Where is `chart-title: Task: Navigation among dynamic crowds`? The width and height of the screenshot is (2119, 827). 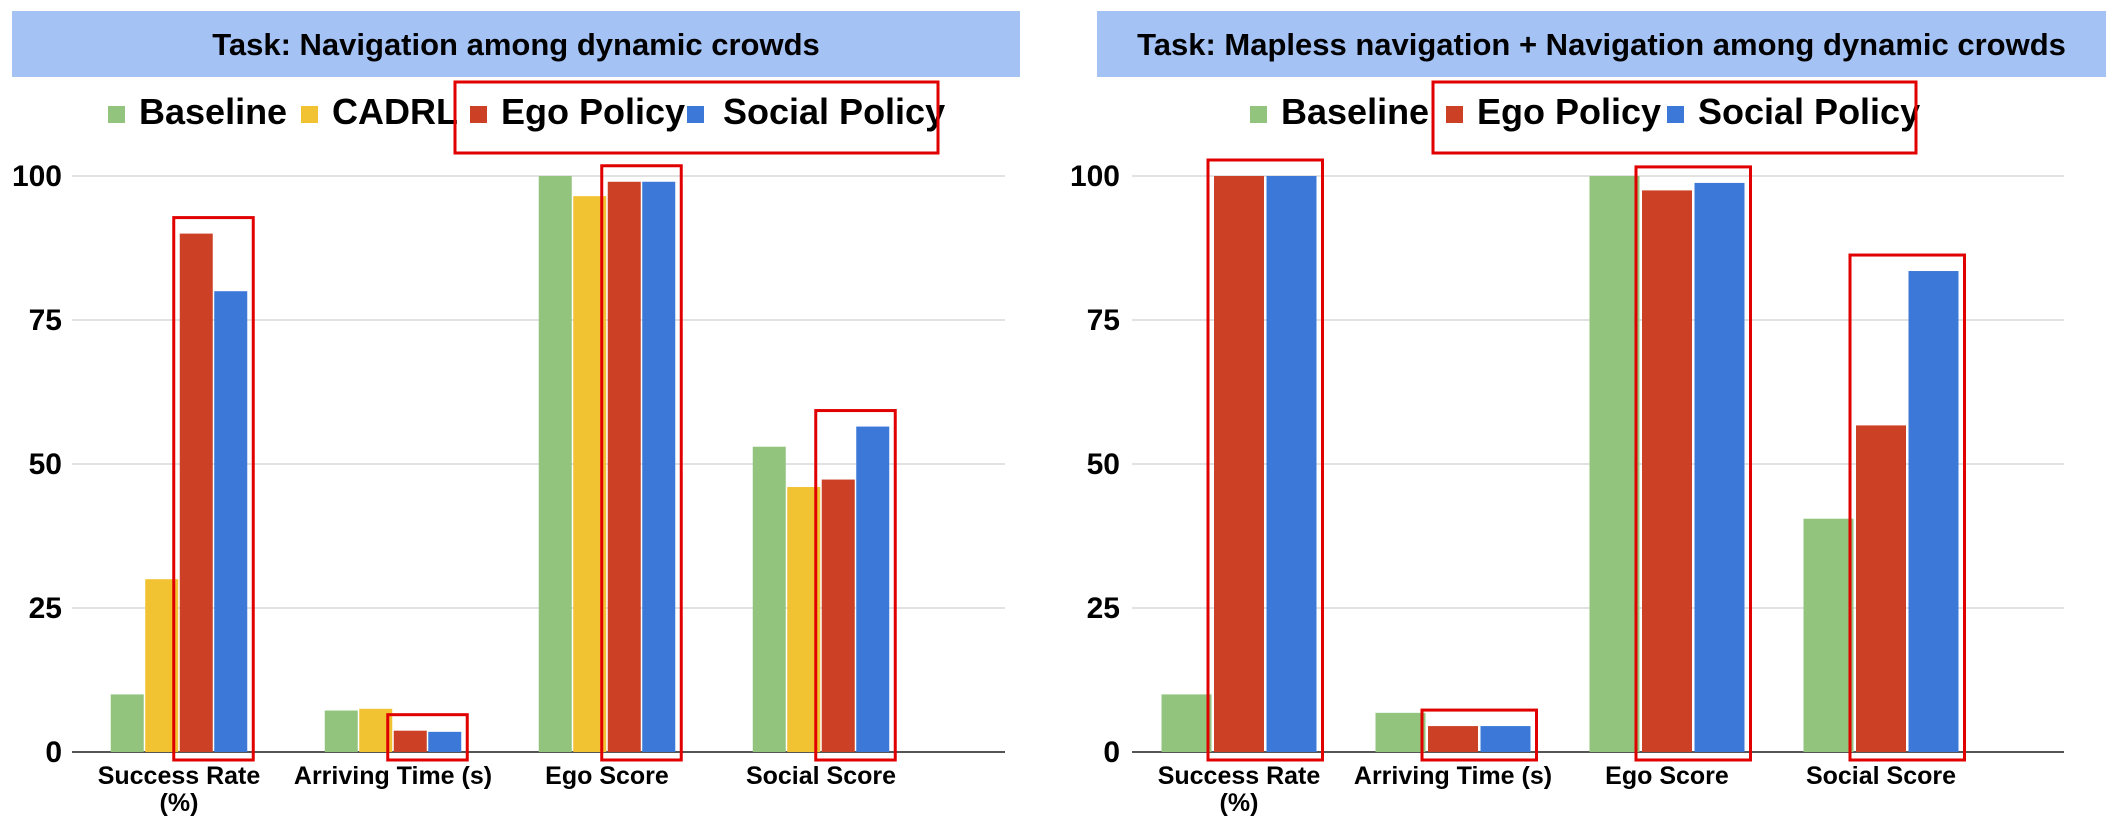
chart-title: Task: Navigation among dynamic crowds is located at coordinates (516, 44).